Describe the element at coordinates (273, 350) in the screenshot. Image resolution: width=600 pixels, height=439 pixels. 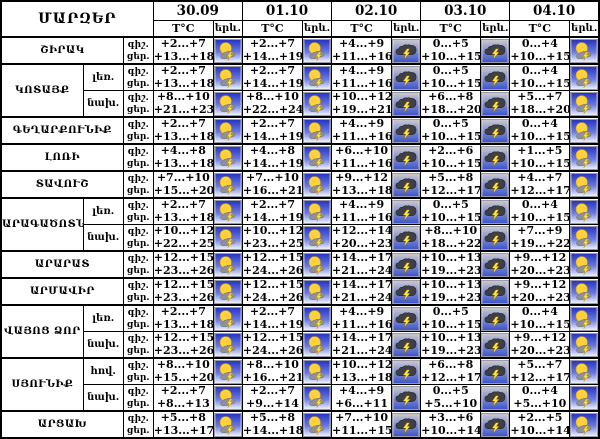
I see `day-temp: +24...+26` at that location.